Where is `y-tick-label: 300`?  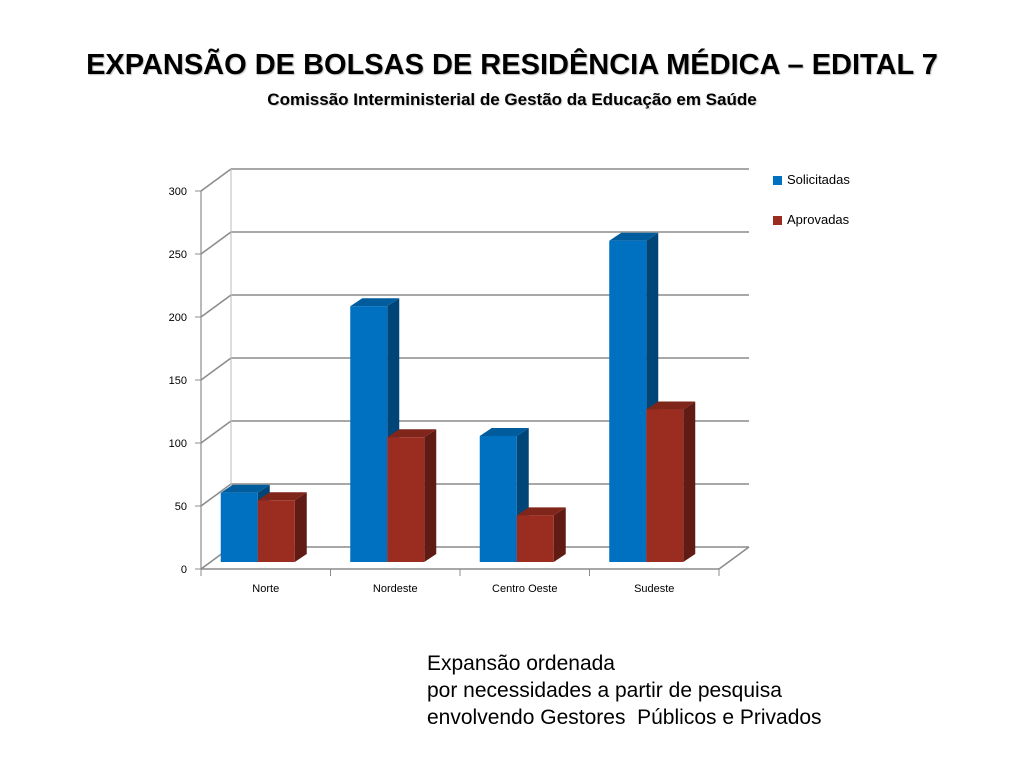 y-tick-label: 300 is located at coordinates (178, 192).